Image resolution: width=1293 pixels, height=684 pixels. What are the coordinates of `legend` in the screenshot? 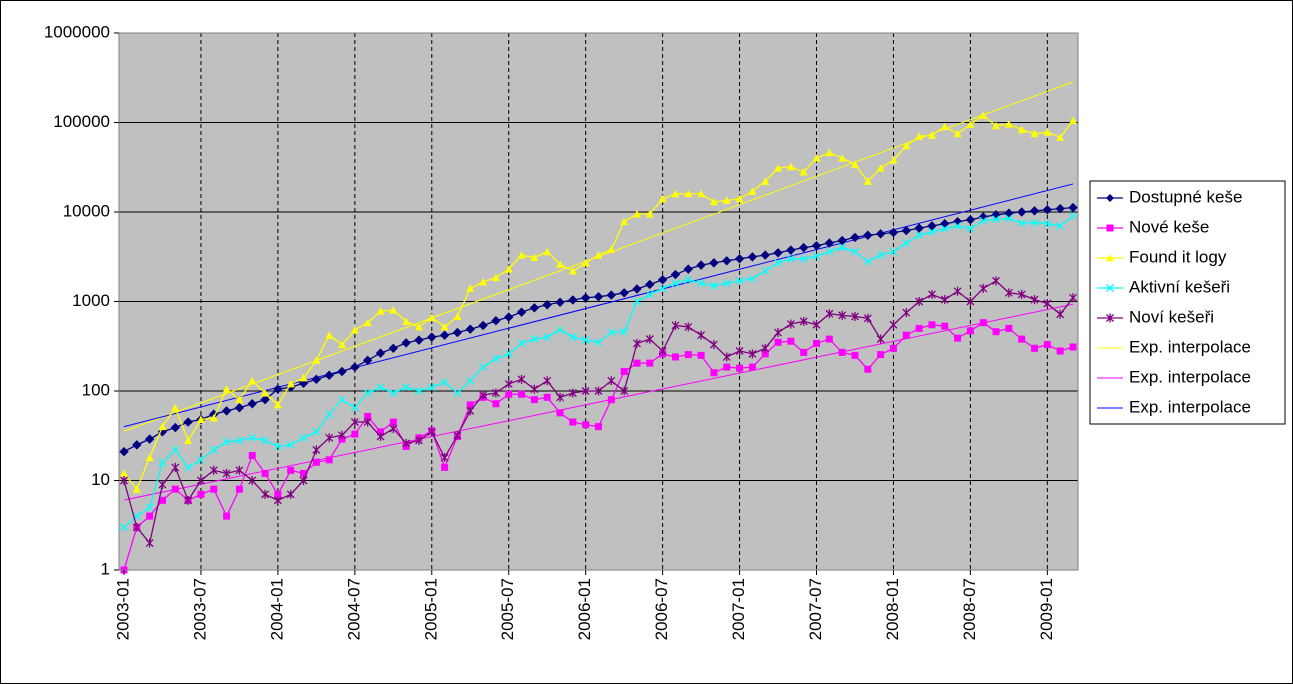 It's located at (1187, 302).